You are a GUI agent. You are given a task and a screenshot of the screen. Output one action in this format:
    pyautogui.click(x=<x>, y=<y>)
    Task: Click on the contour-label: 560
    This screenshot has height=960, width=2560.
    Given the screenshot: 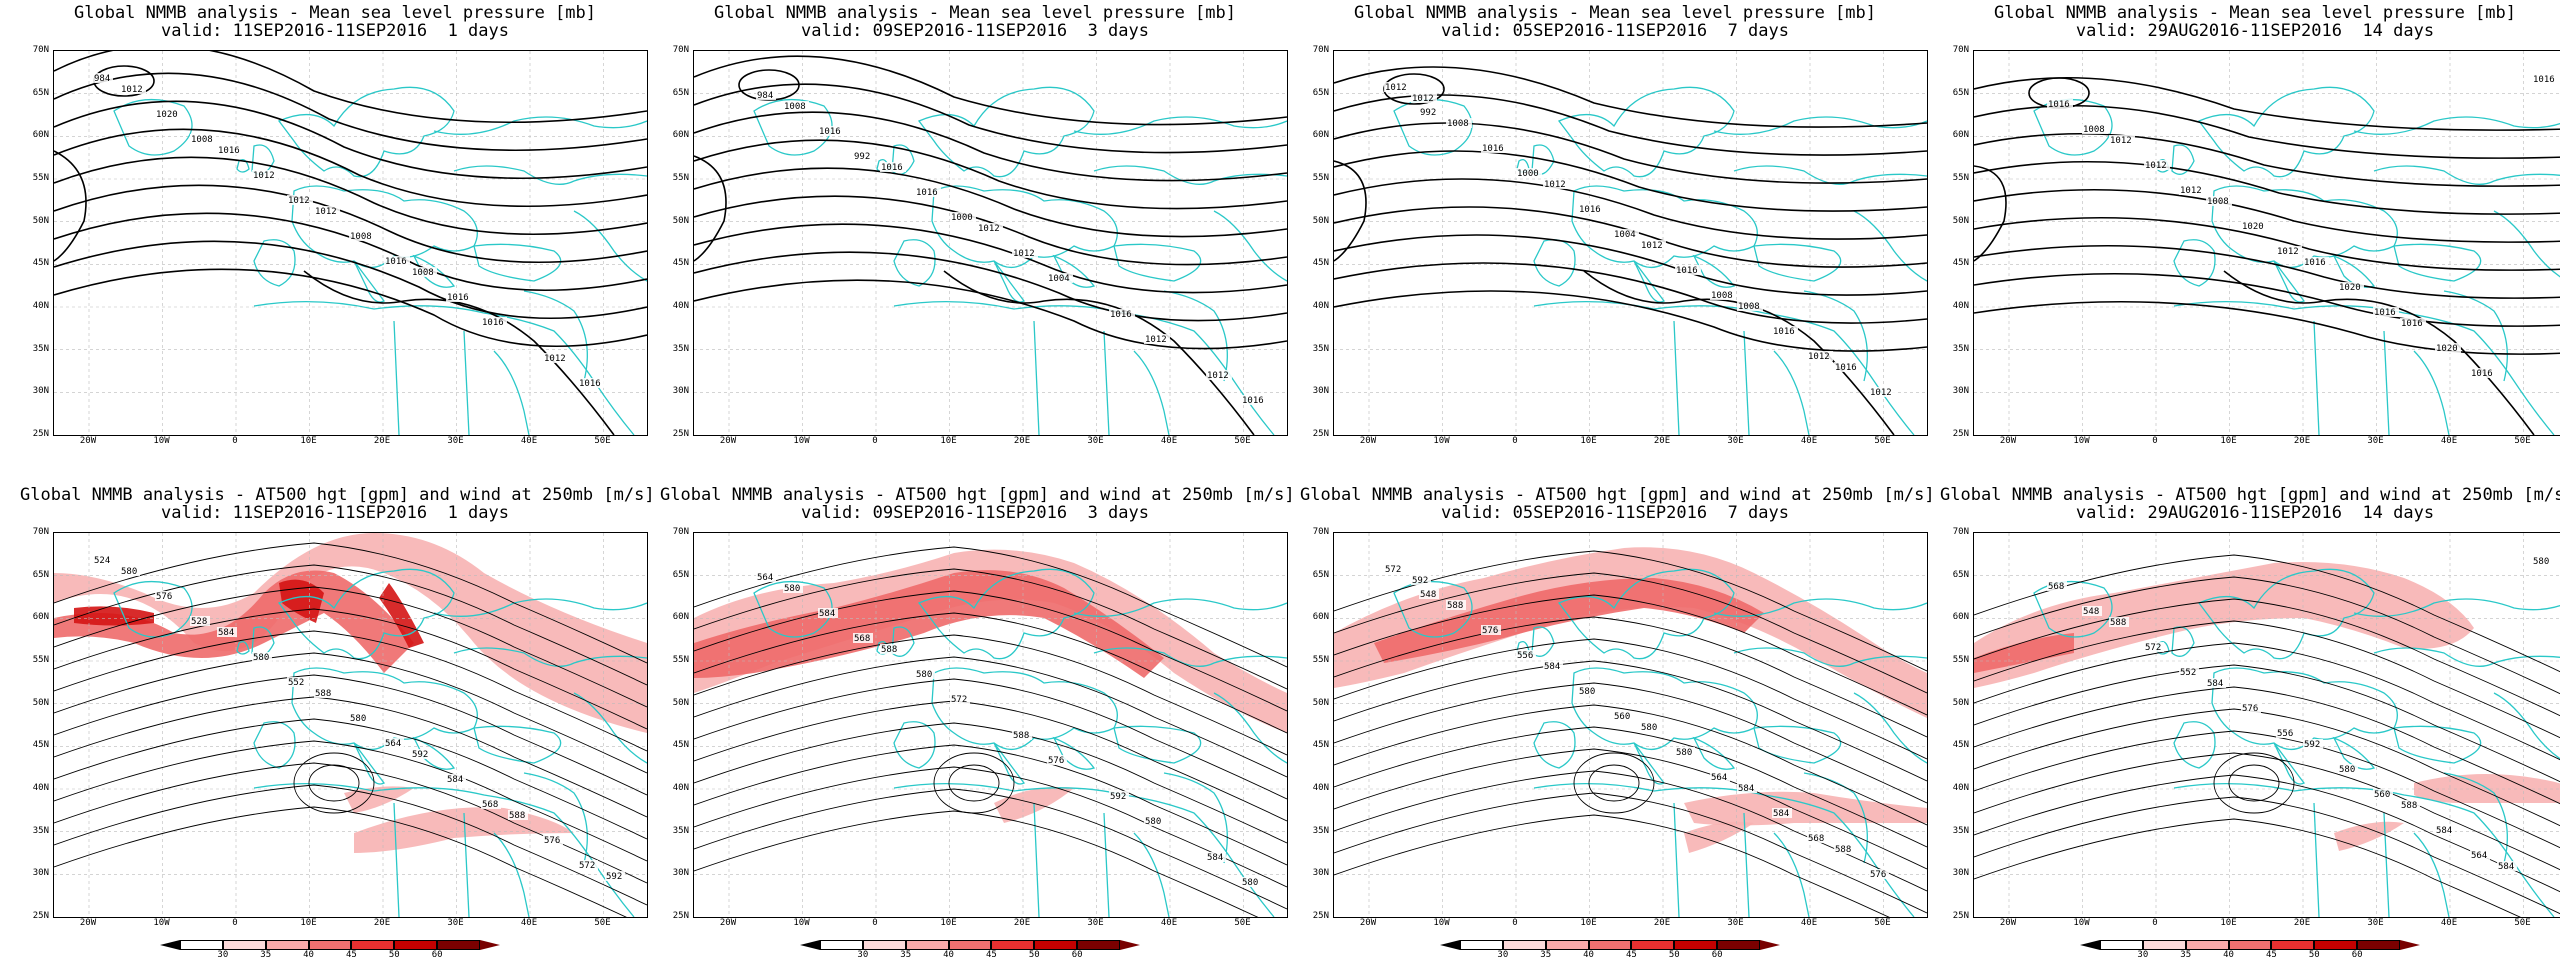 What is the action you would take?
    pyautogui.click(x=1622, y=717)
    